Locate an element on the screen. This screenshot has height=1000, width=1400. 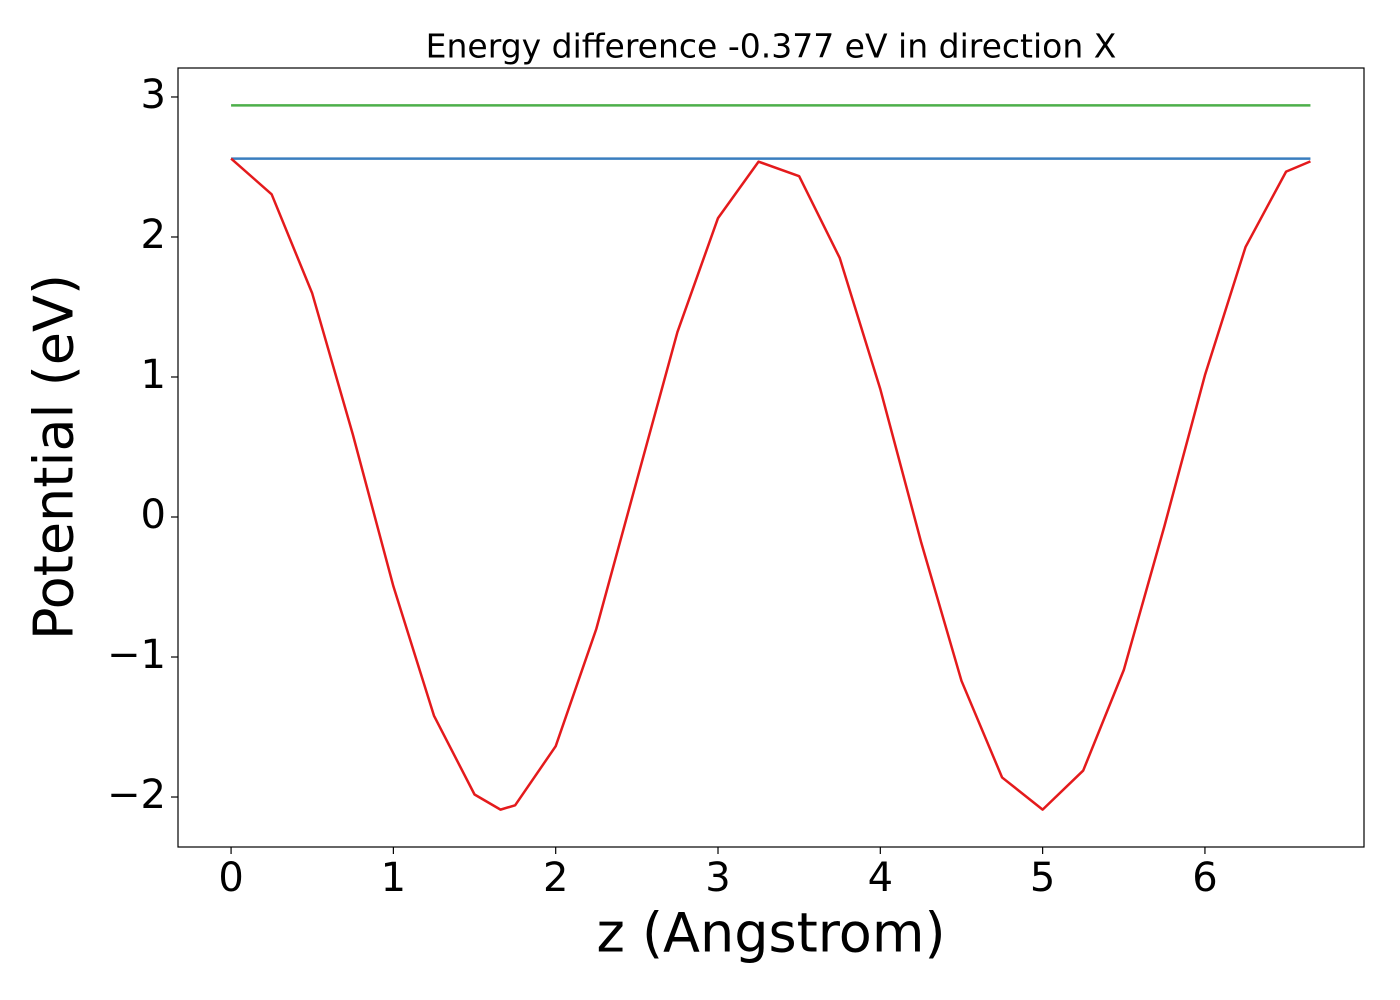
y-tick-label: 2 is located at coordinates (153, 235).